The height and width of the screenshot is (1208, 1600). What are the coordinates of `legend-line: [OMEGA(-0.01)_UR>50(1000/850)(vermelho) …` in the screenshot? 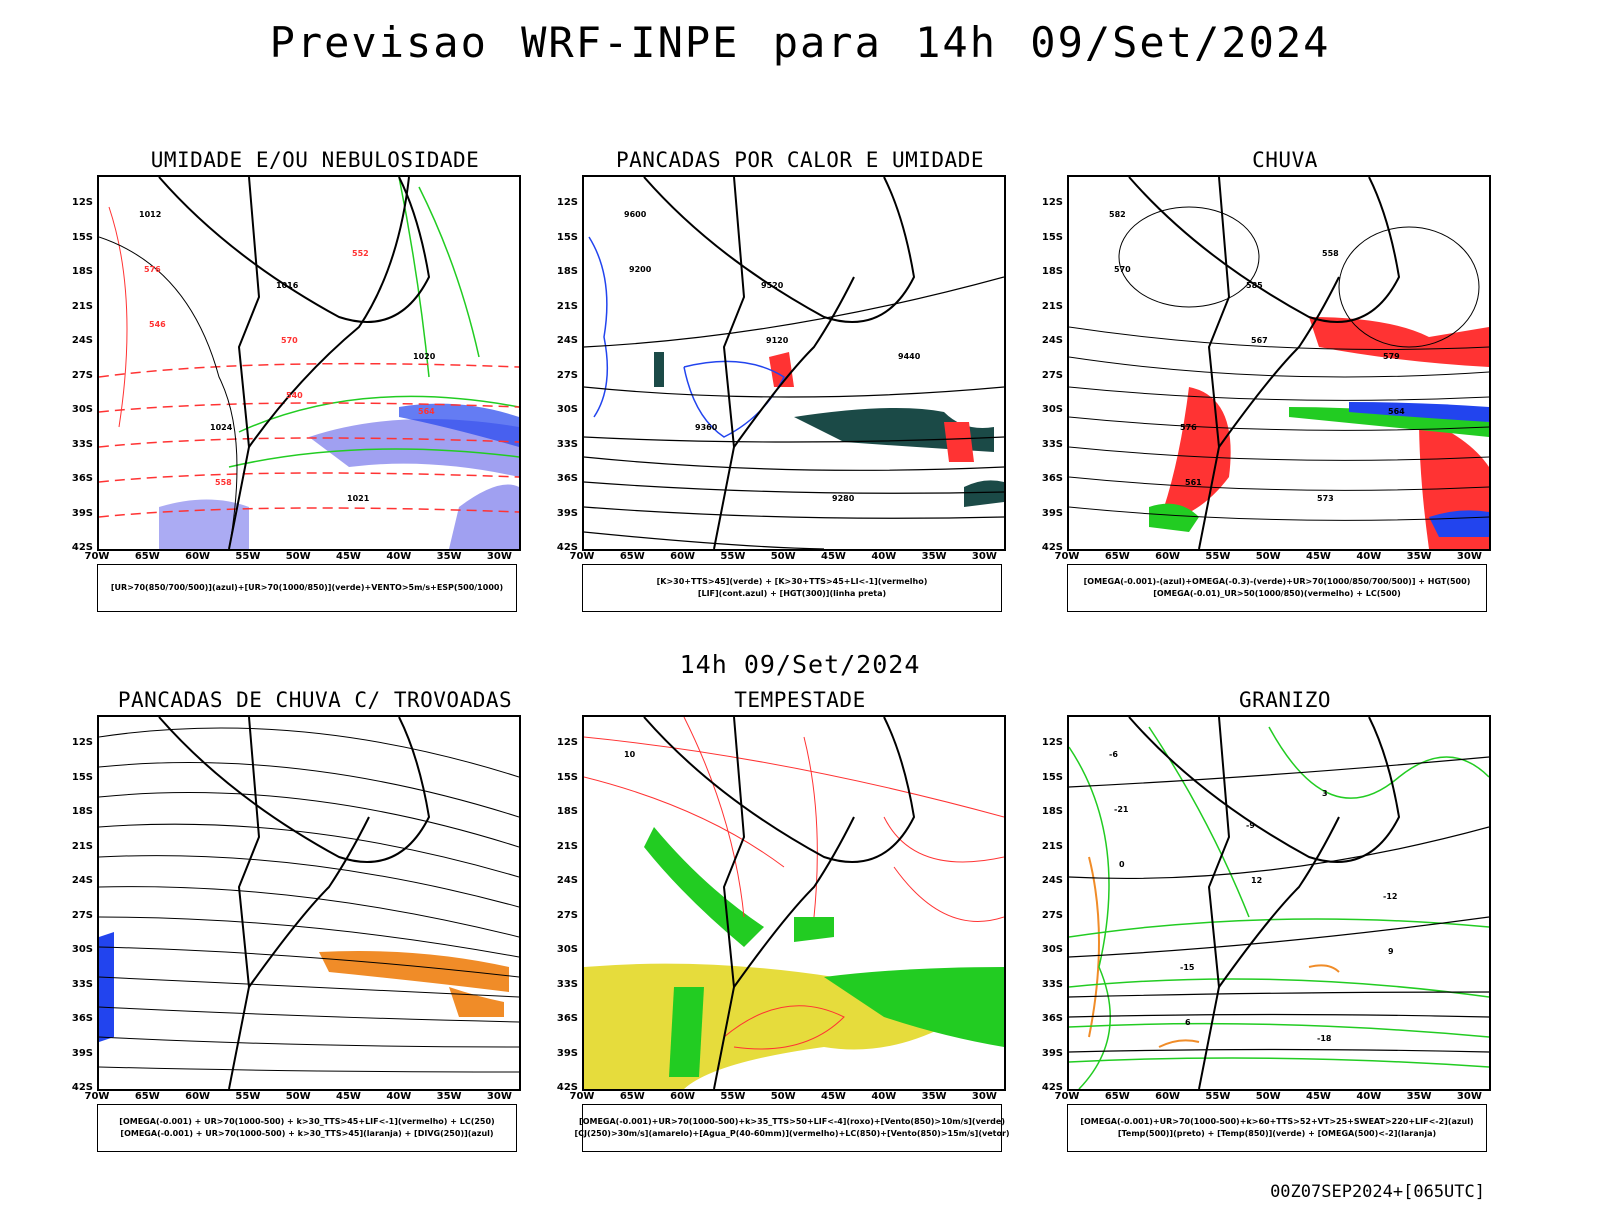 It's located at (1277, 593).